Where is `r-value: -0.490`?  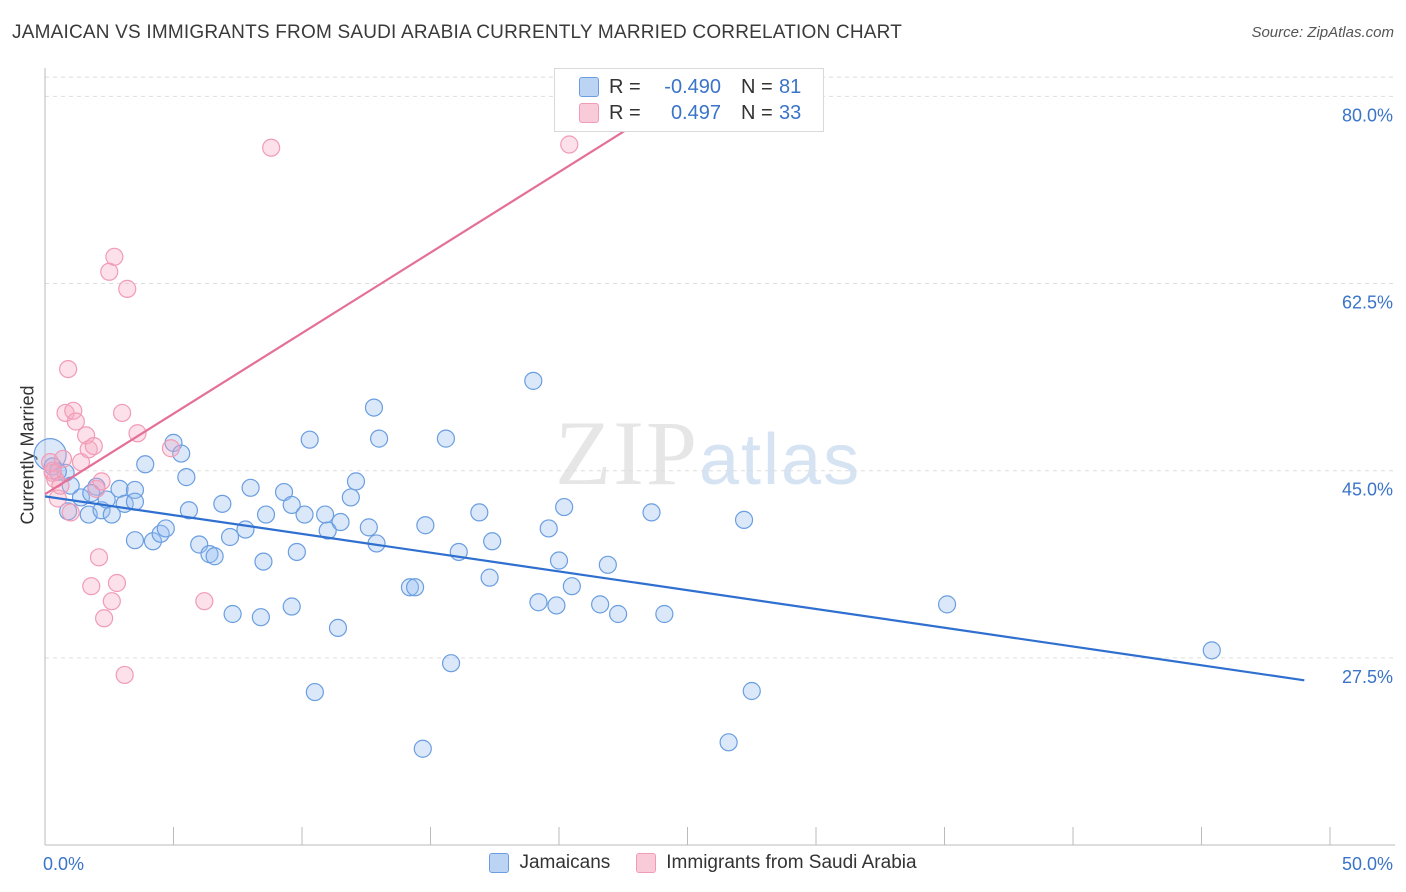
r-value: -0.490 is located at coordinates (692, 86).